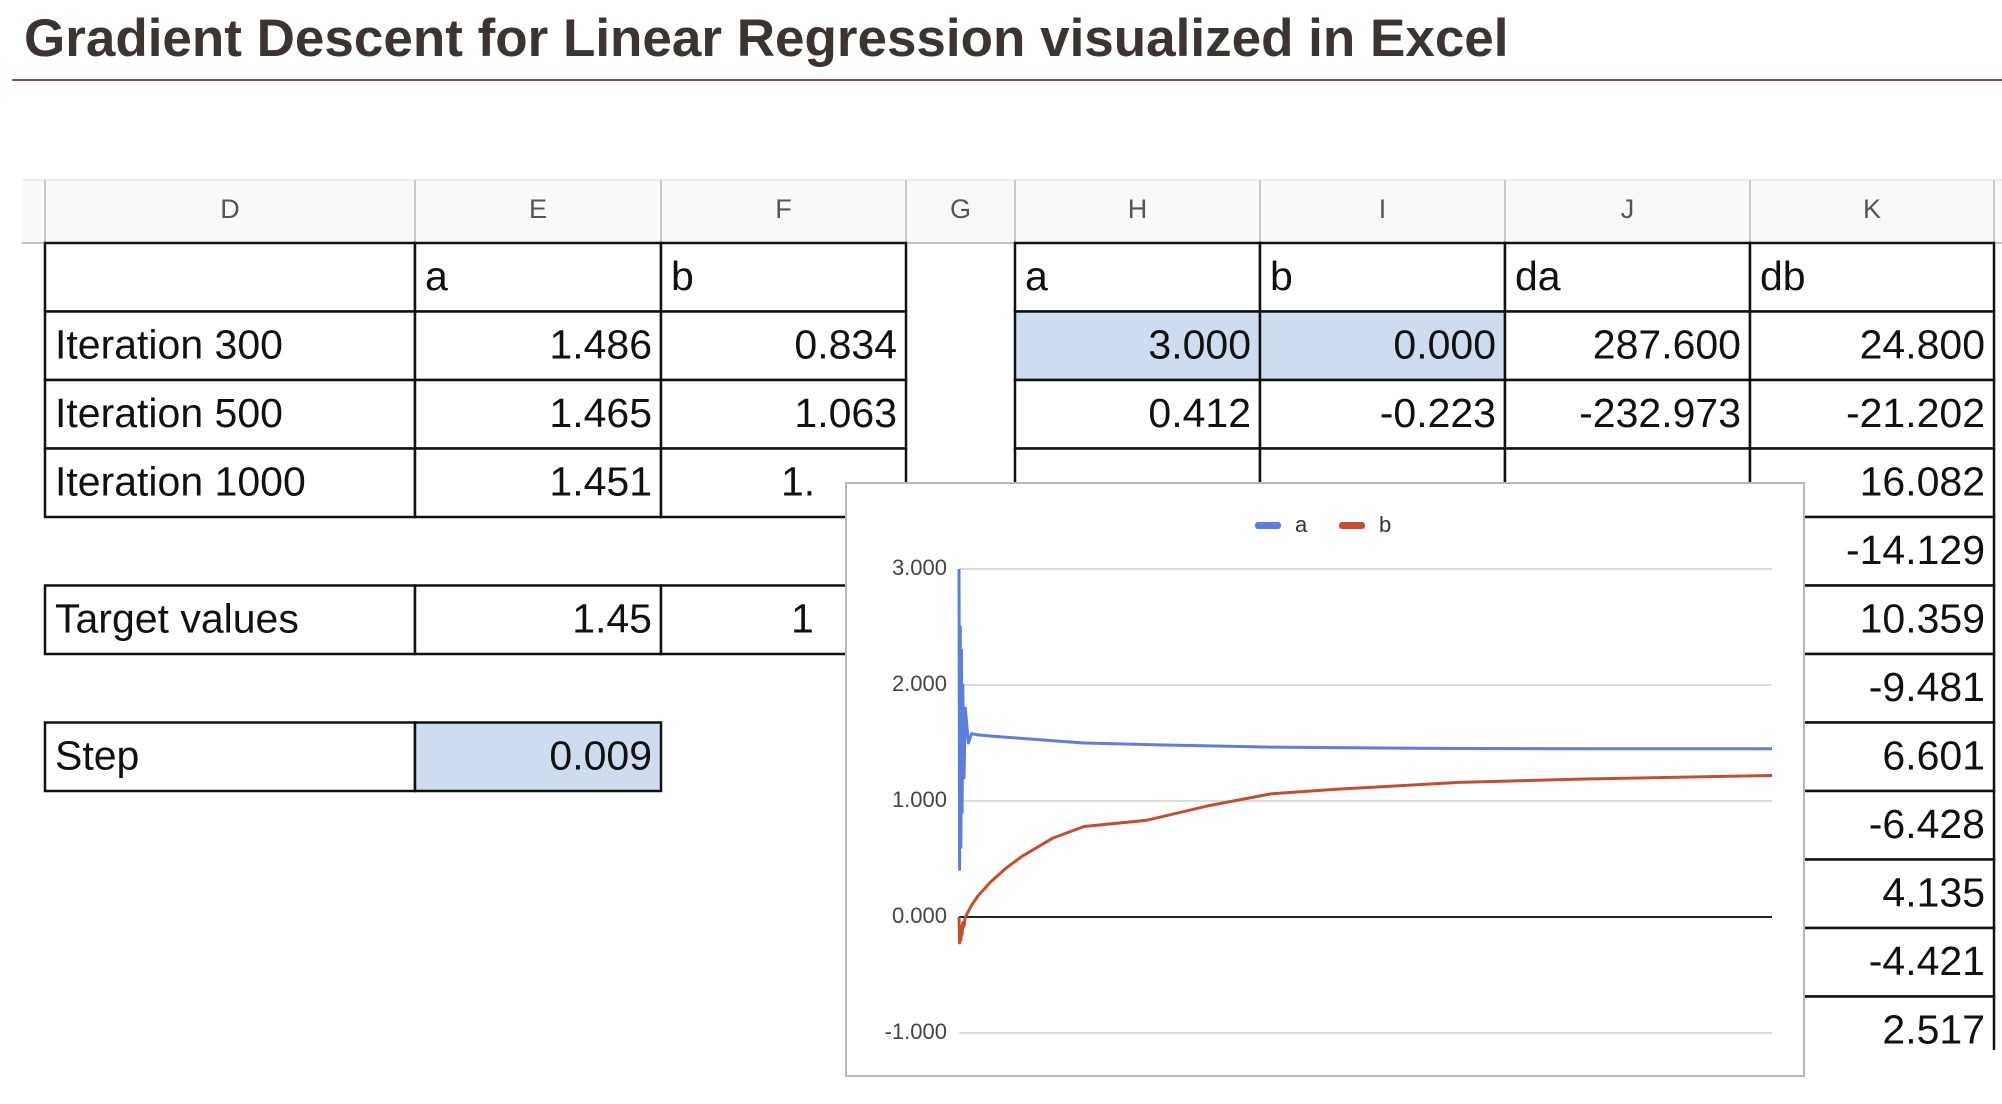 The image size is (2002, 1104). I want to click on cell-text: -9.481, so click(1927, 687).